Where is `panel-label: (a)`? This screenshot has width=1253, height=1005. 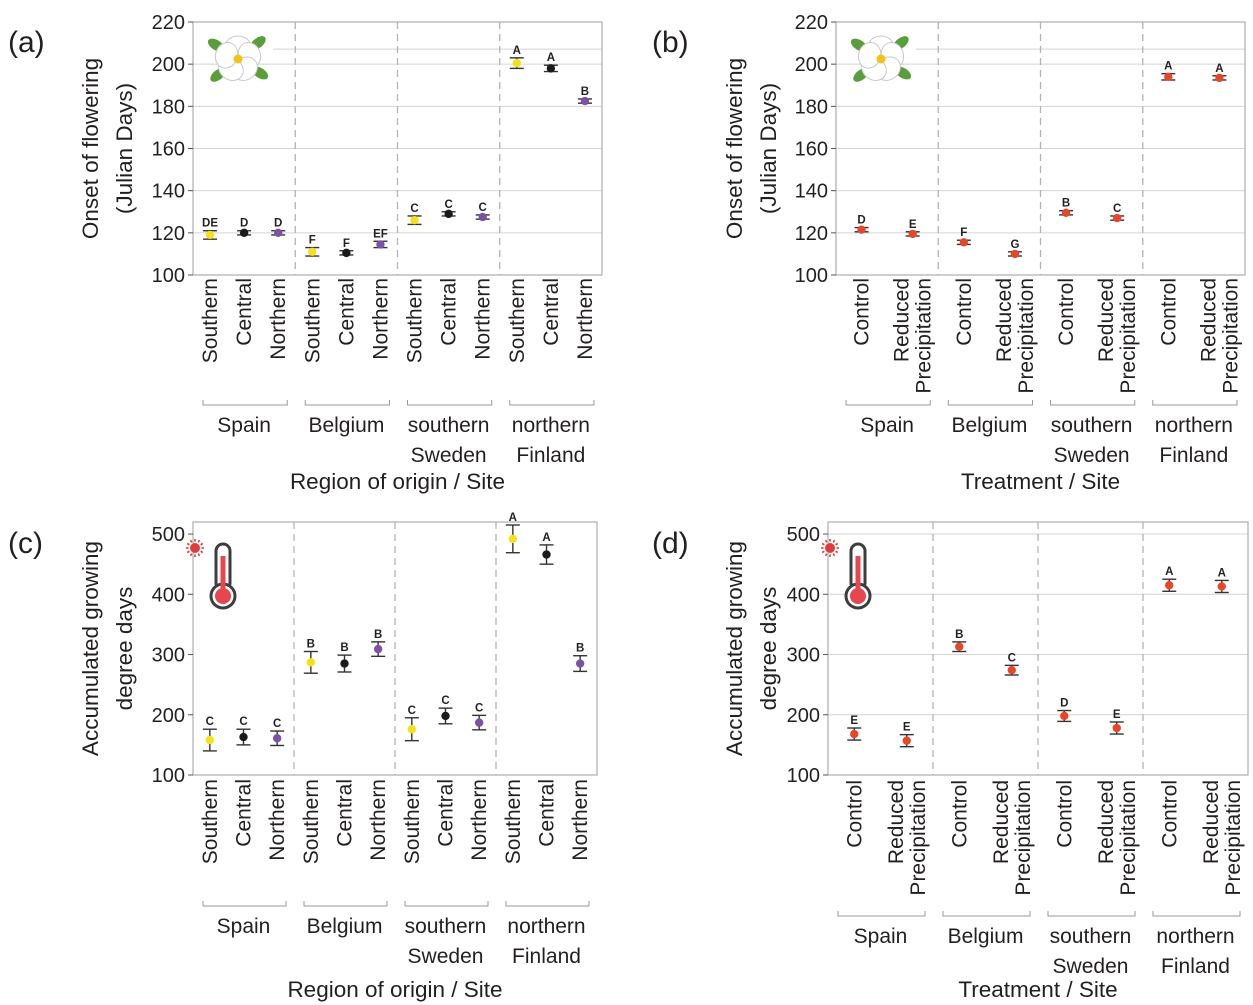 panel-label: (a) is located at coordinates (26, 42).